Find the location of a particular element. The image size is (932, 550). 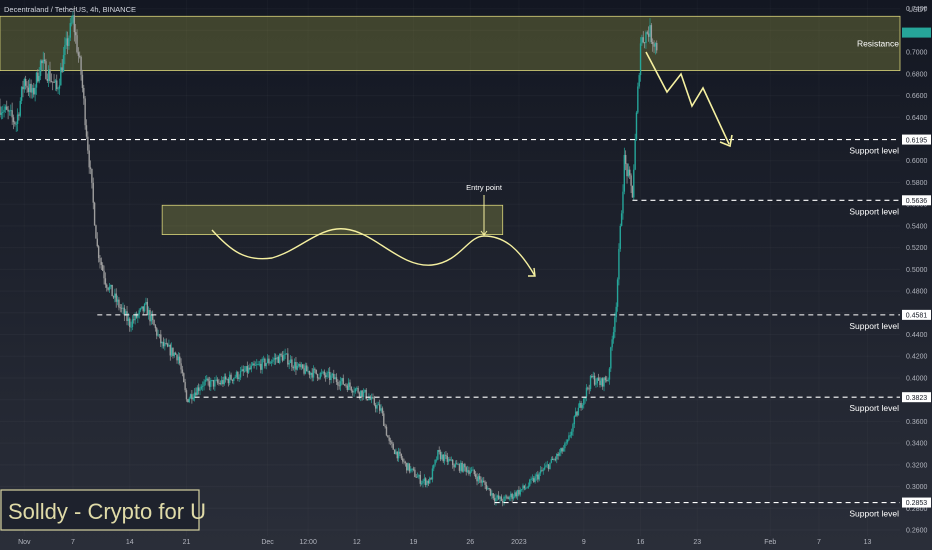

time-tick-label: 9 is located at coordinates (584, 542).